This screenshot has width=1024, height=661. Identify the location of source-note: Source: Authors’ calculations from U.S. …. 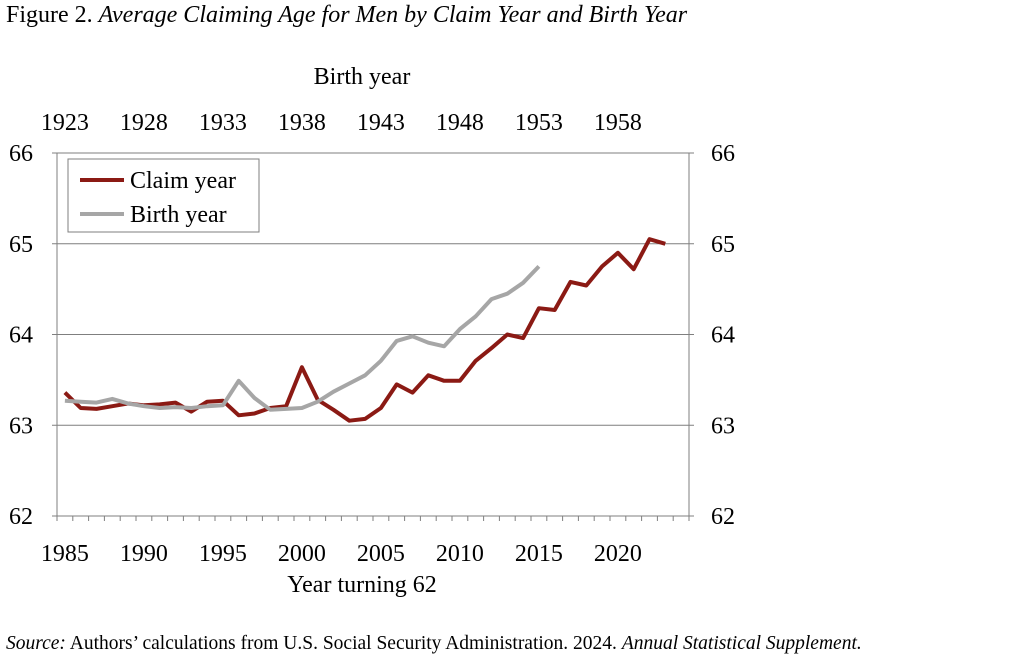
(434, 644).